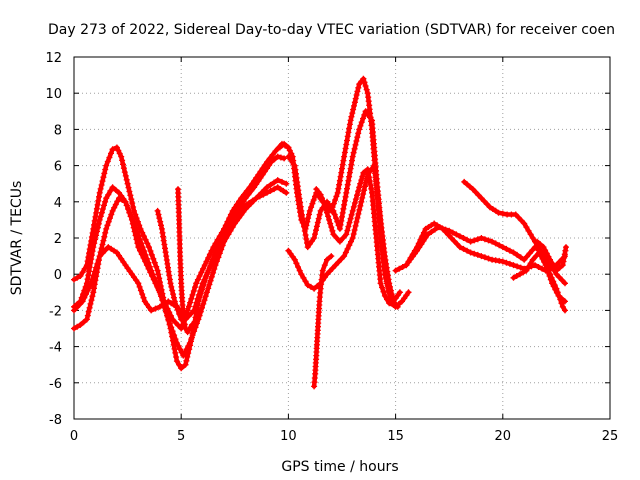  What do you see at coordinates (55, 384) in the screenshot?
I see `y-tick-label: -6` at bounding box center [55, 384].